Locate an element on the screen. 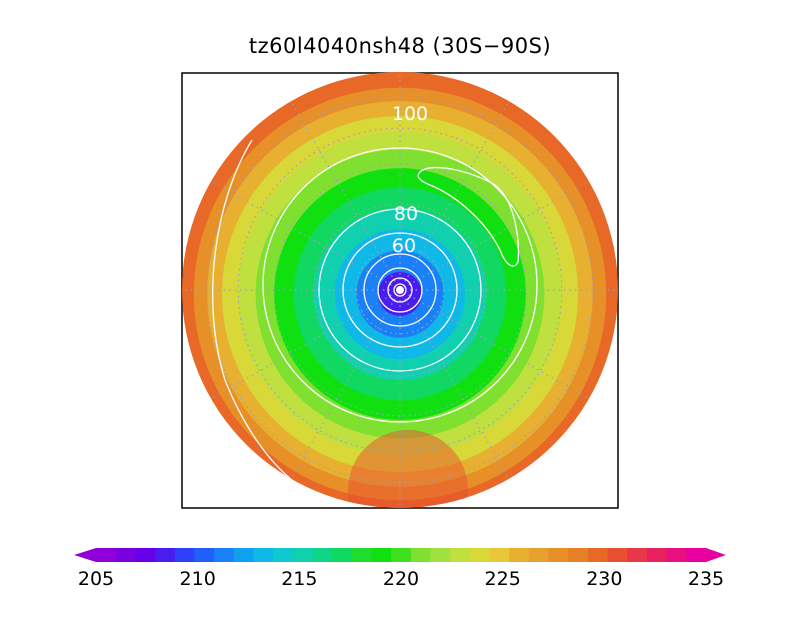  colorbar-tick-label: 225 is located at coordinates (503, 579).